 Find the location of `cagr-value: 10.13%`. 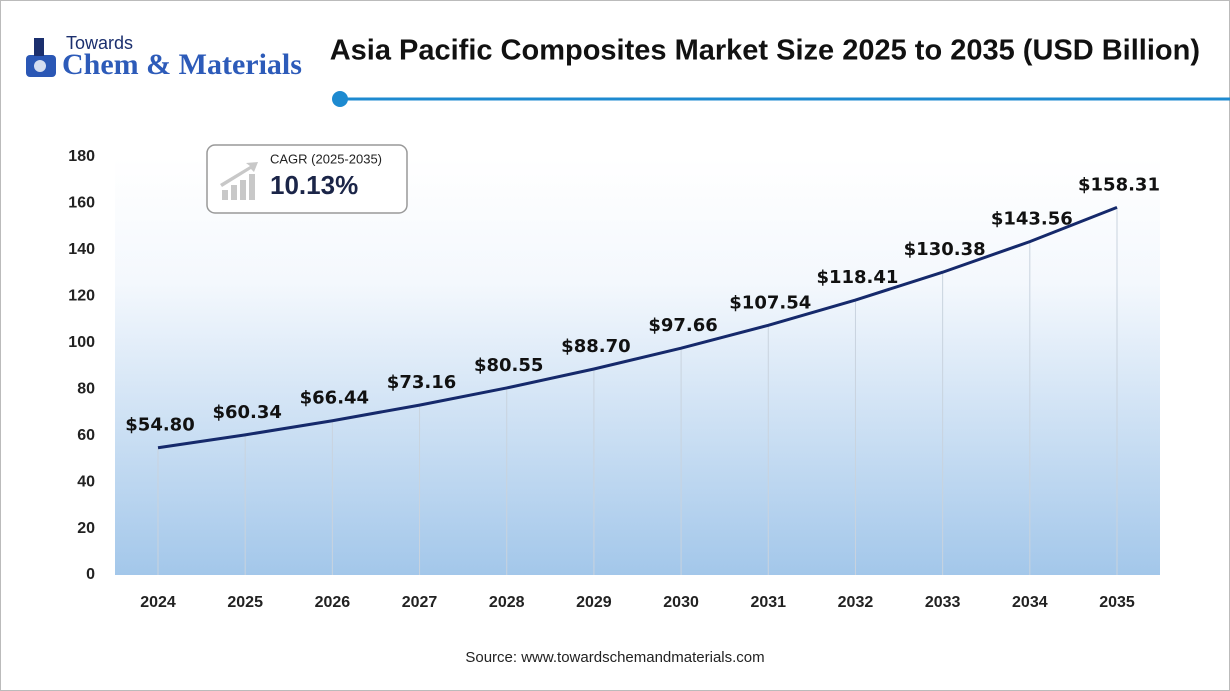

cagr-value: 10.13% is located at coordinates (314, 185).